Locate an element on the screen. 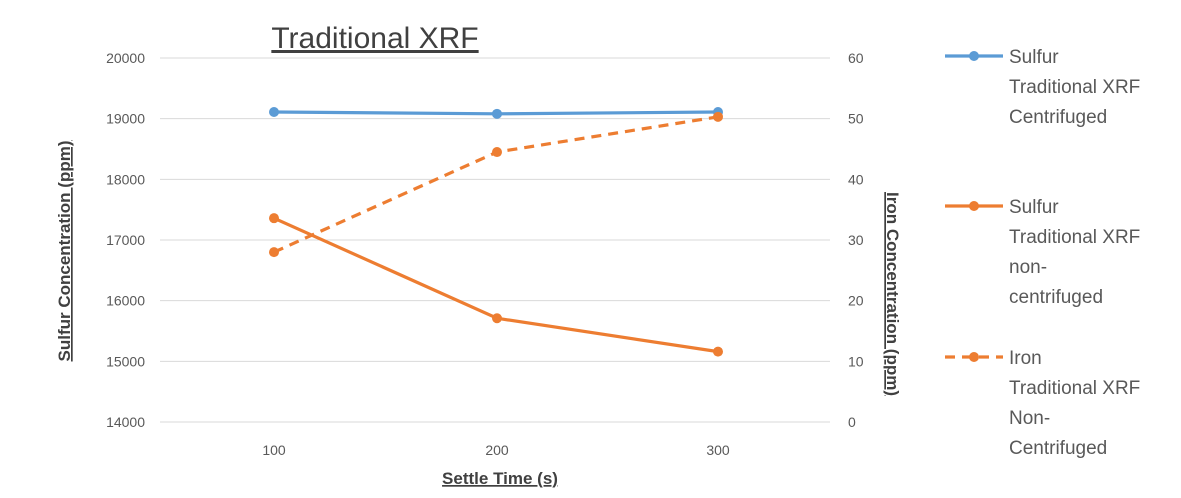  legend-item-2: Sulfur Traditional XRF non-centrifuged is located at coordinates (1042, 252).